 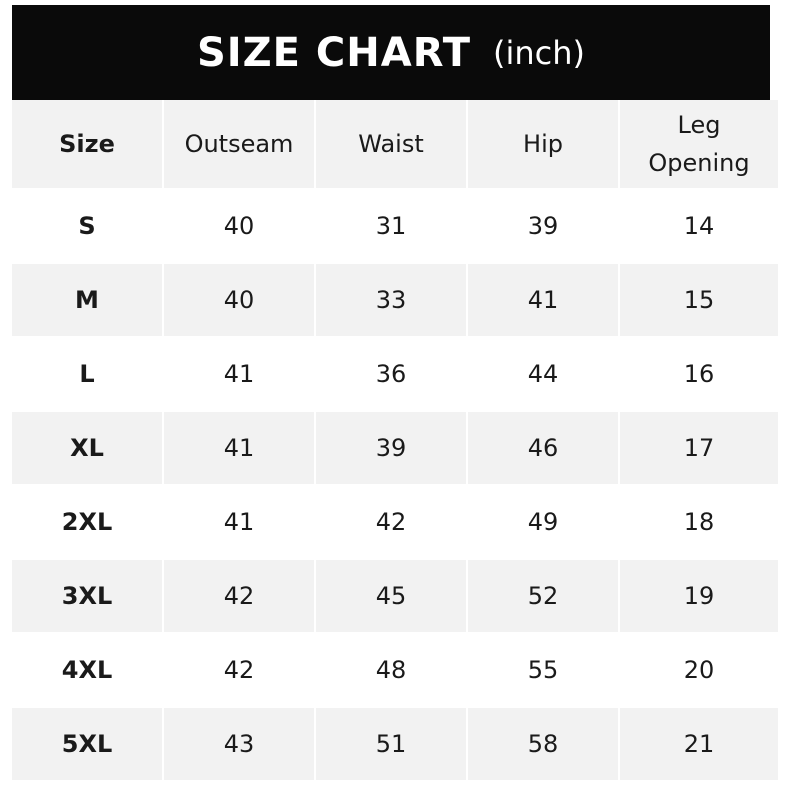 What do you see at coordinates (543, 144) in the screenshot?
I see `column-header-hip: Hip` at bounding box center [543, 144].